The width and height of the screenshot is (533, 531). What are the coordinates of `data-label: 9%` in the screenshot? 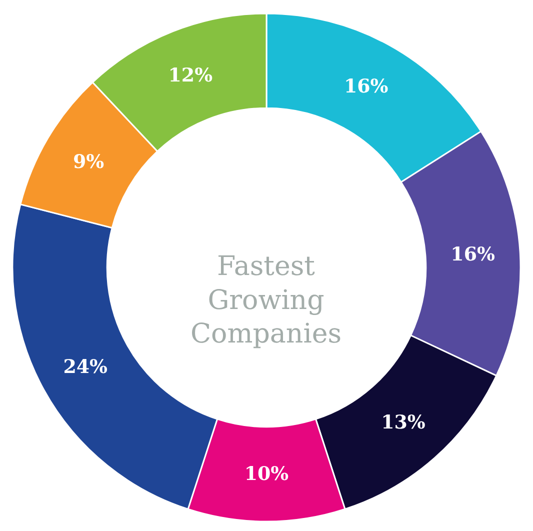 It's located at (88, 162).